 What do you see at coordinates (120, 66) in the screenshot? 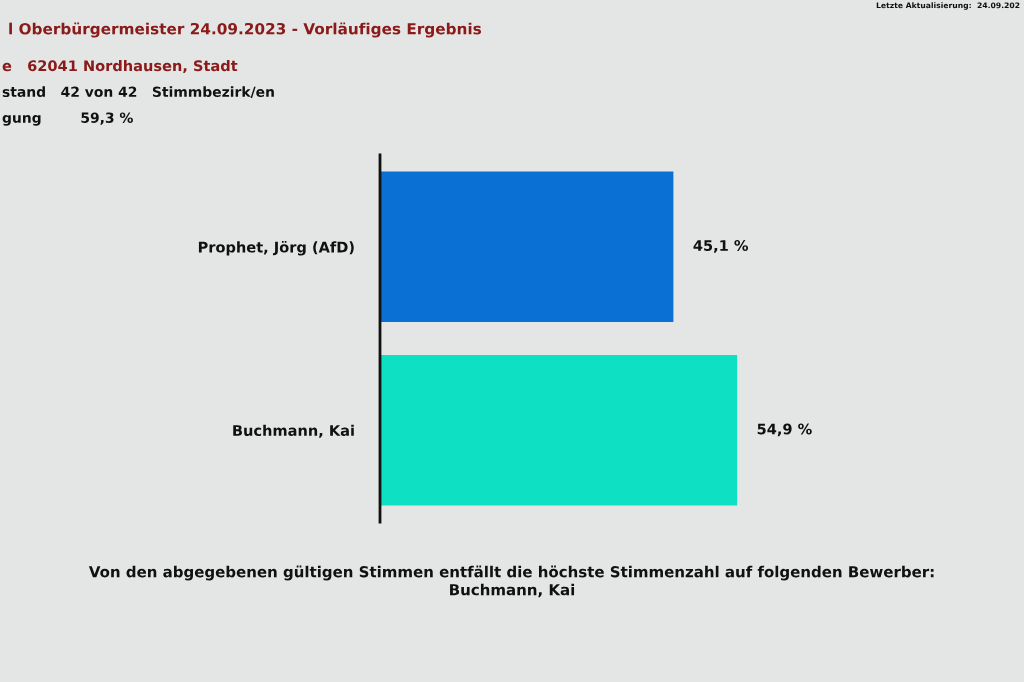
I see `text: e 62041 Nordhausen, Stadt` at bounding box center [120, 66].